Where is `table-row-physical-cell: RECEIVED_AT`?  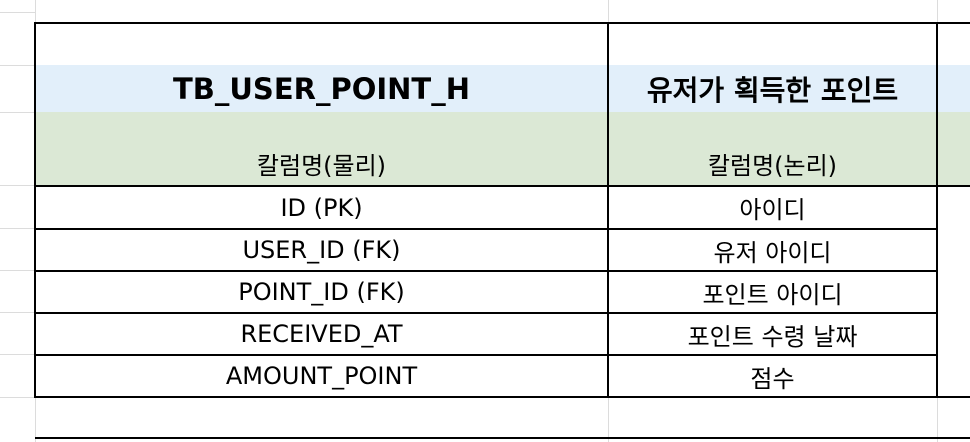 table-row-physical-cell: RECEIVED_AT is located at coordinates (321, 334).